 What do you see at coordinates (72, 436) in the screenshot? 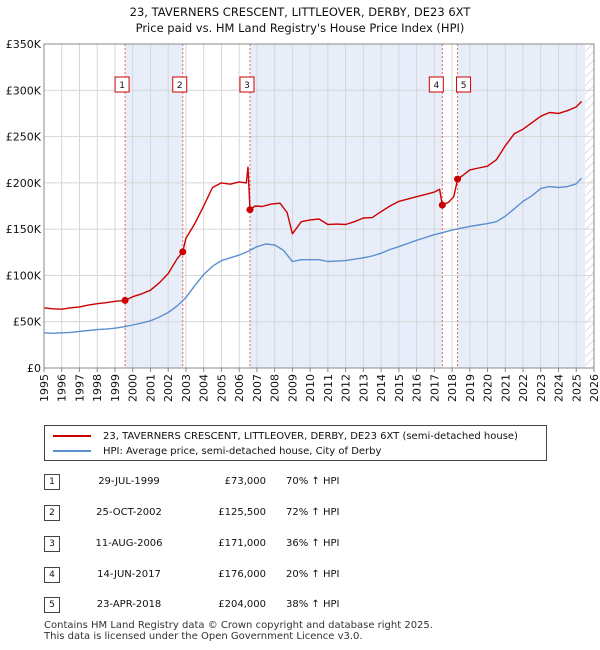
I see `legend-swatch-property` at bounding box center [72, 436].